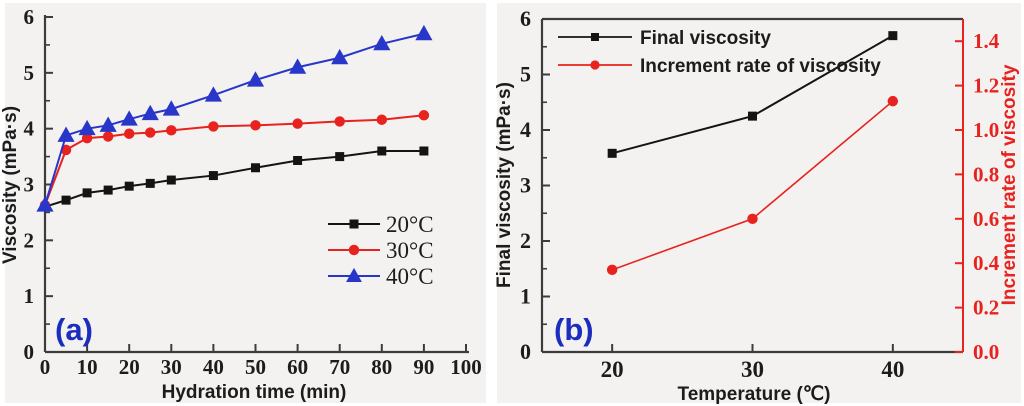 The image size is (1024, 406). What do you see at coordinates (986, 86) in the screenshot?
I see `y-right-tick-label: 1.2` at bounding box center [986, 86].